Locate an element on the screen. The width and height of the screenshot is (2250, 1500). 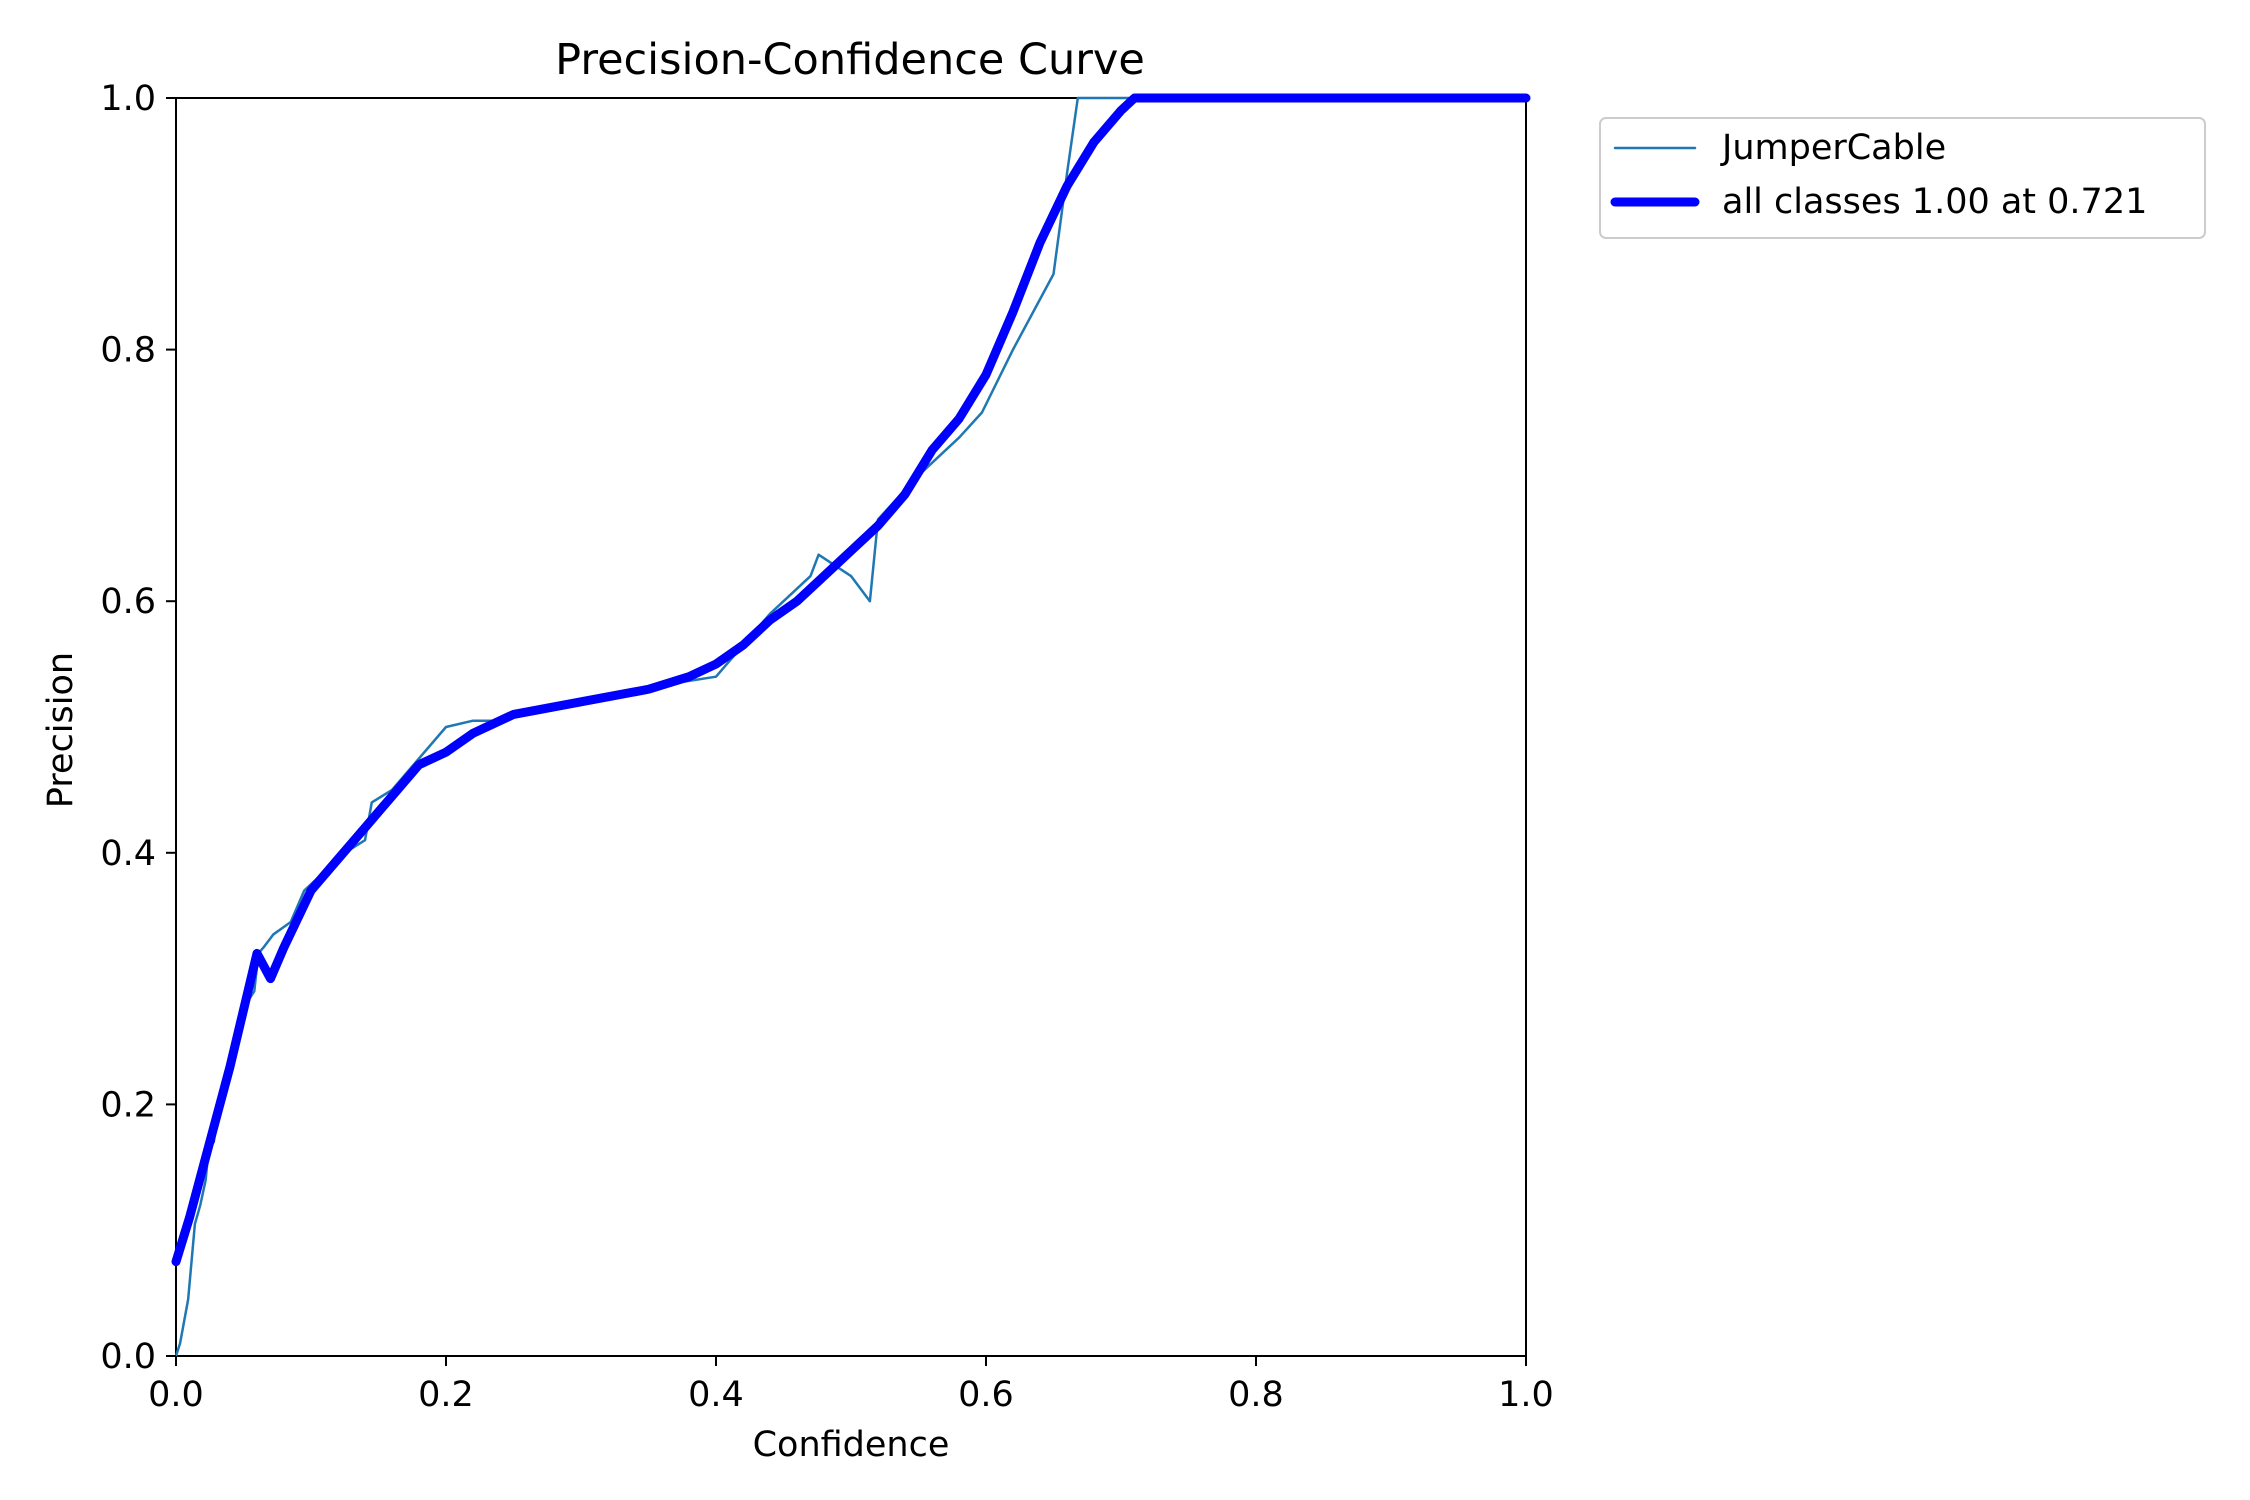
x-tick-label: 0.2 is located at coordinates (446, 1395).